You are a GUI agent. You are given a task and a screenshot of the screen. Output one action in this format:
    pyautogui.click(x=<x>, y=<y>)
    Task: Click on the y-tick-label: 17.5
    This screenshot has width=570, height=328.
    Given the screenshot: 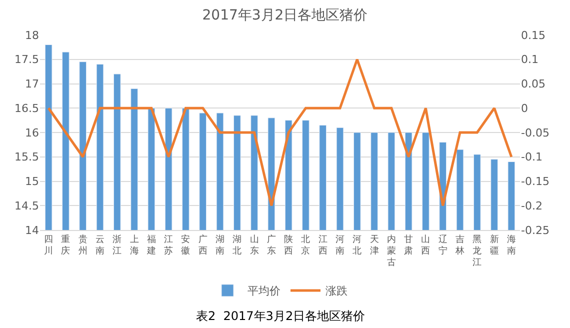 What is the action you would take?
    pyautogui.click(x=26, y=59)
    